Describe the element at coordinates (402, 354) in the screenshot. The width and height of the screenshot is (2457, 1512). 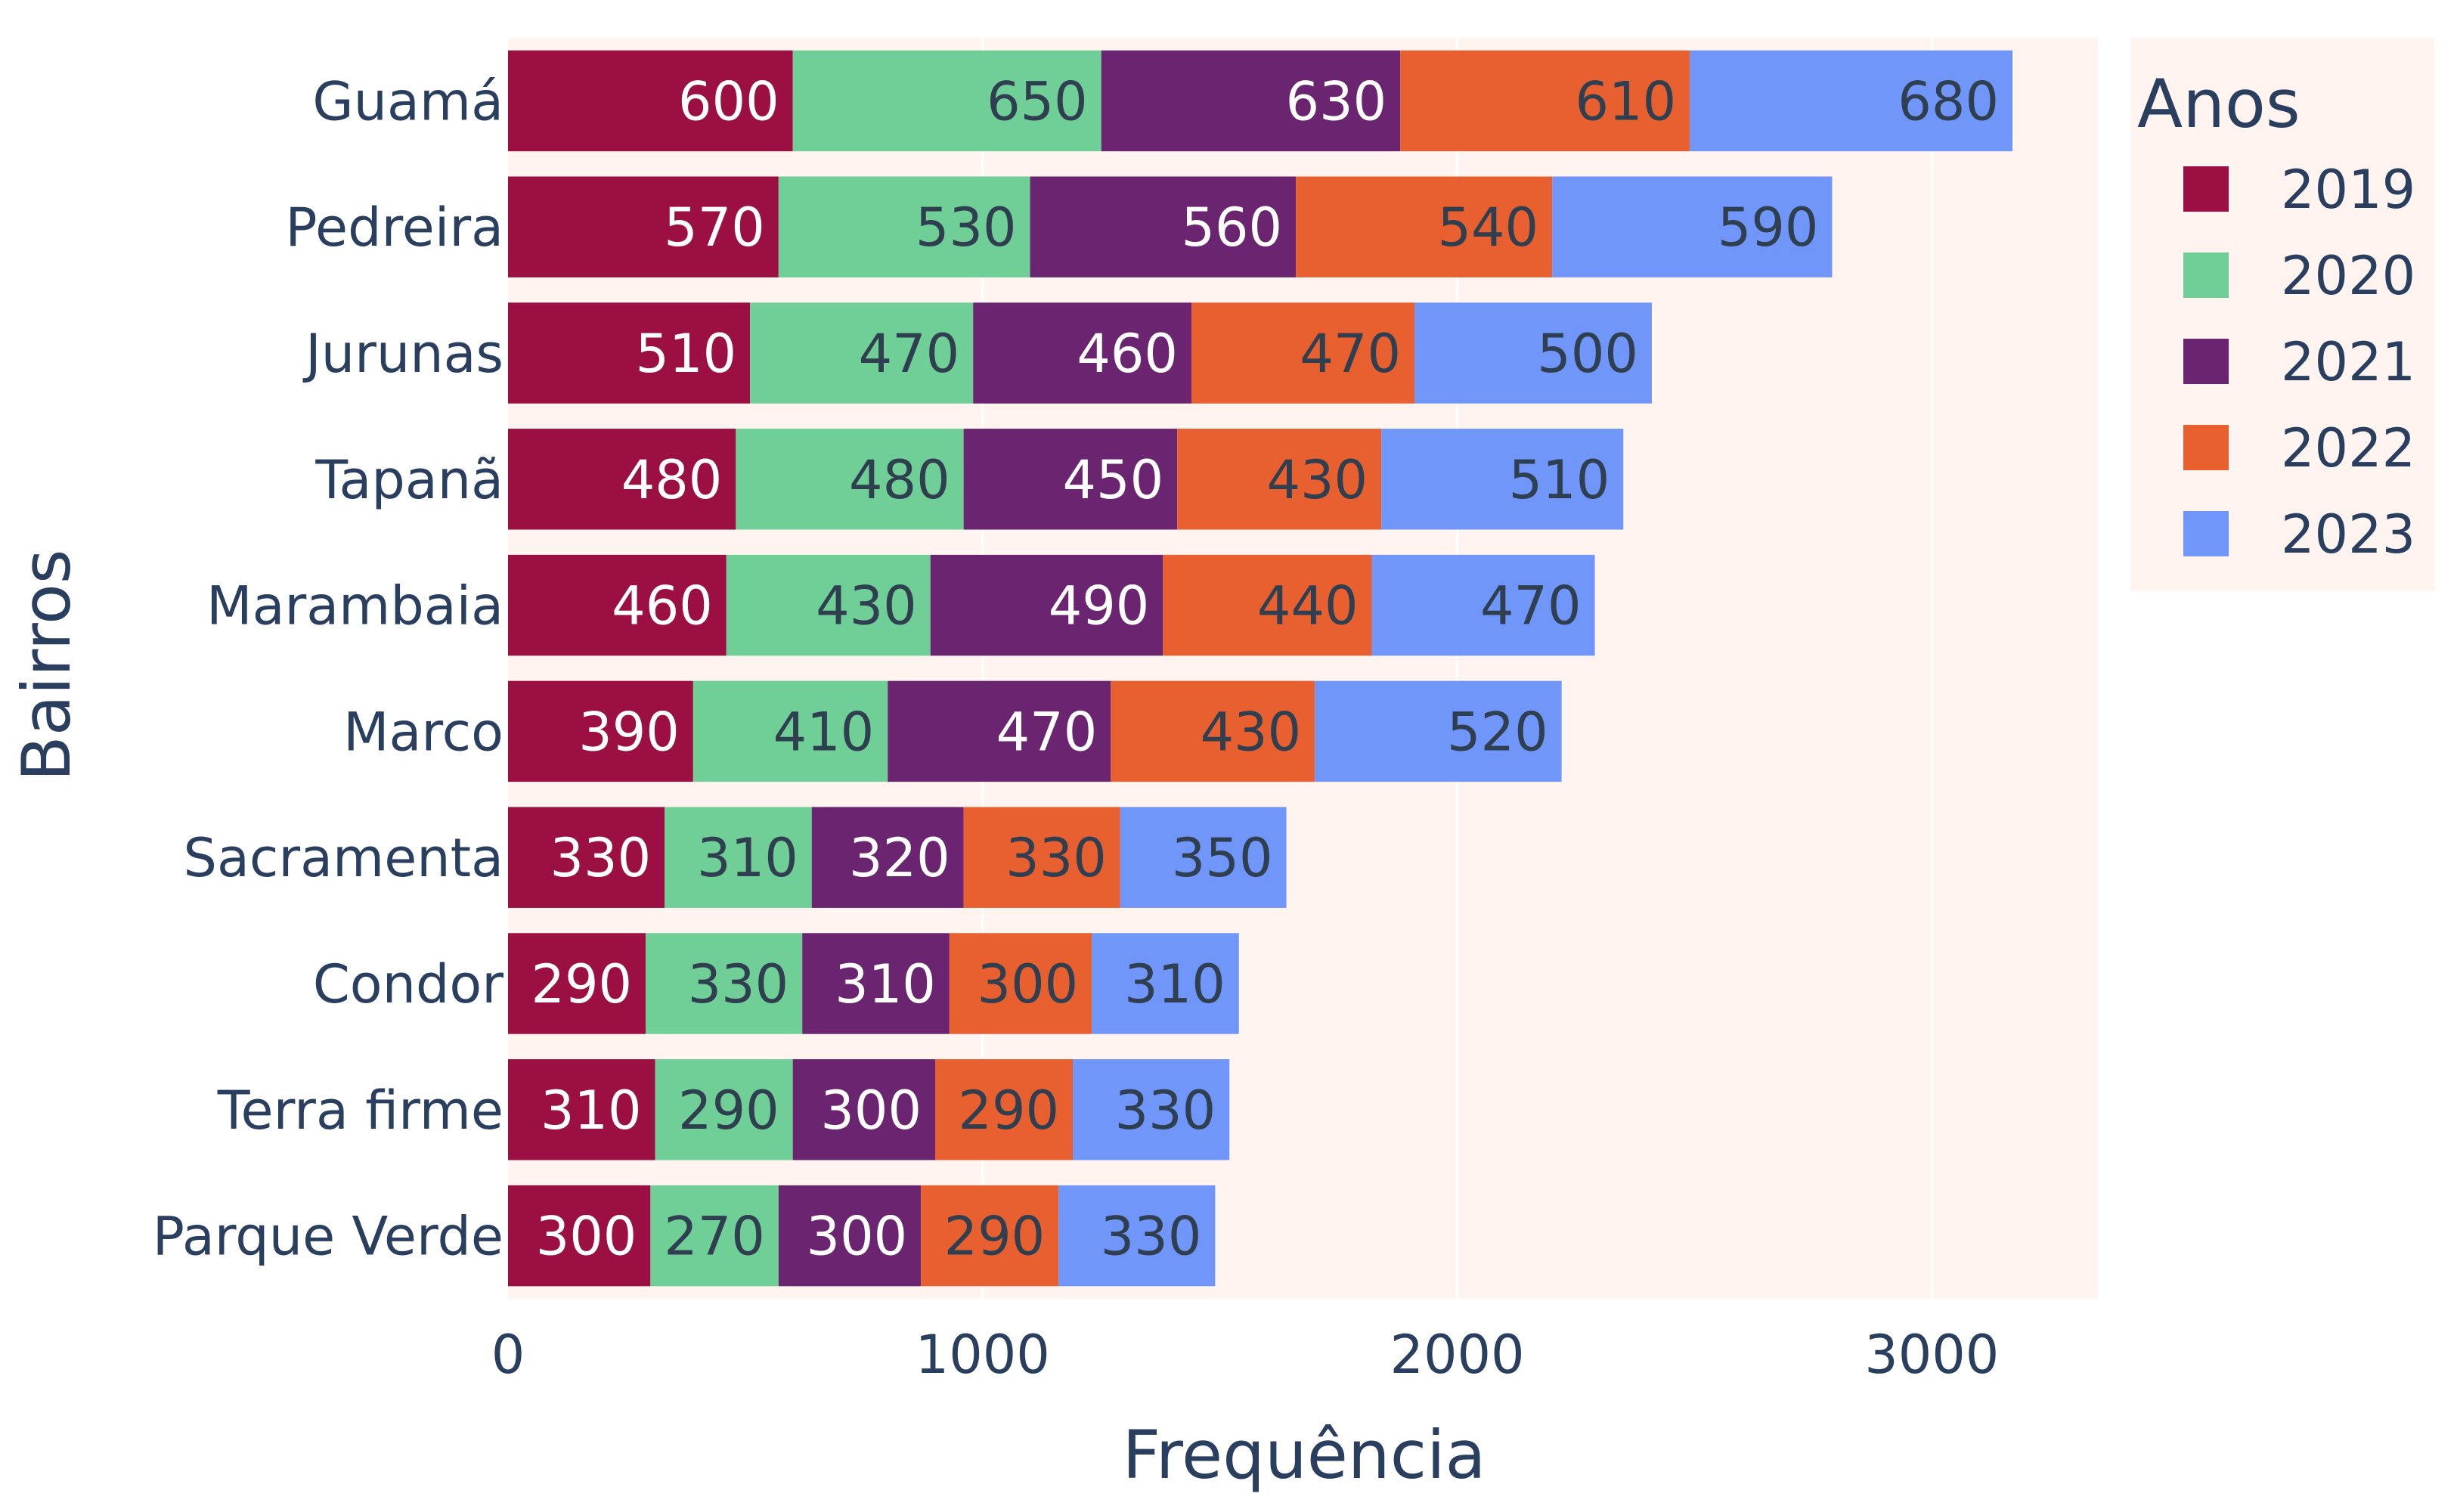
I see `category-label: Jurunas` at that location.